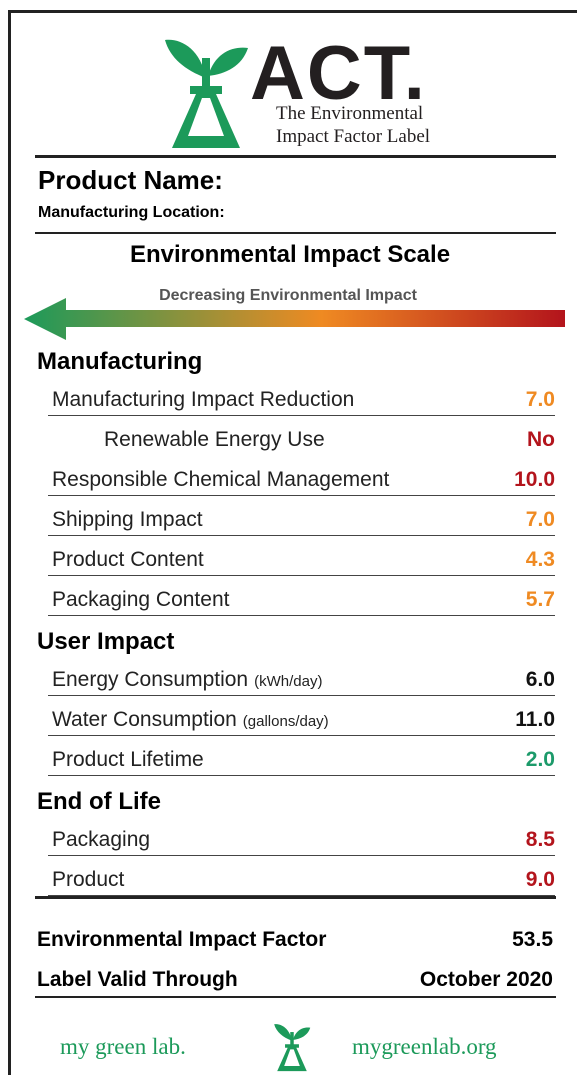 This screenshot has height=1078, width=577. What do you see at coordinates (535, 719) in the screenshot?
I see `row-value: 11.0` at bounding box center [535, 719].